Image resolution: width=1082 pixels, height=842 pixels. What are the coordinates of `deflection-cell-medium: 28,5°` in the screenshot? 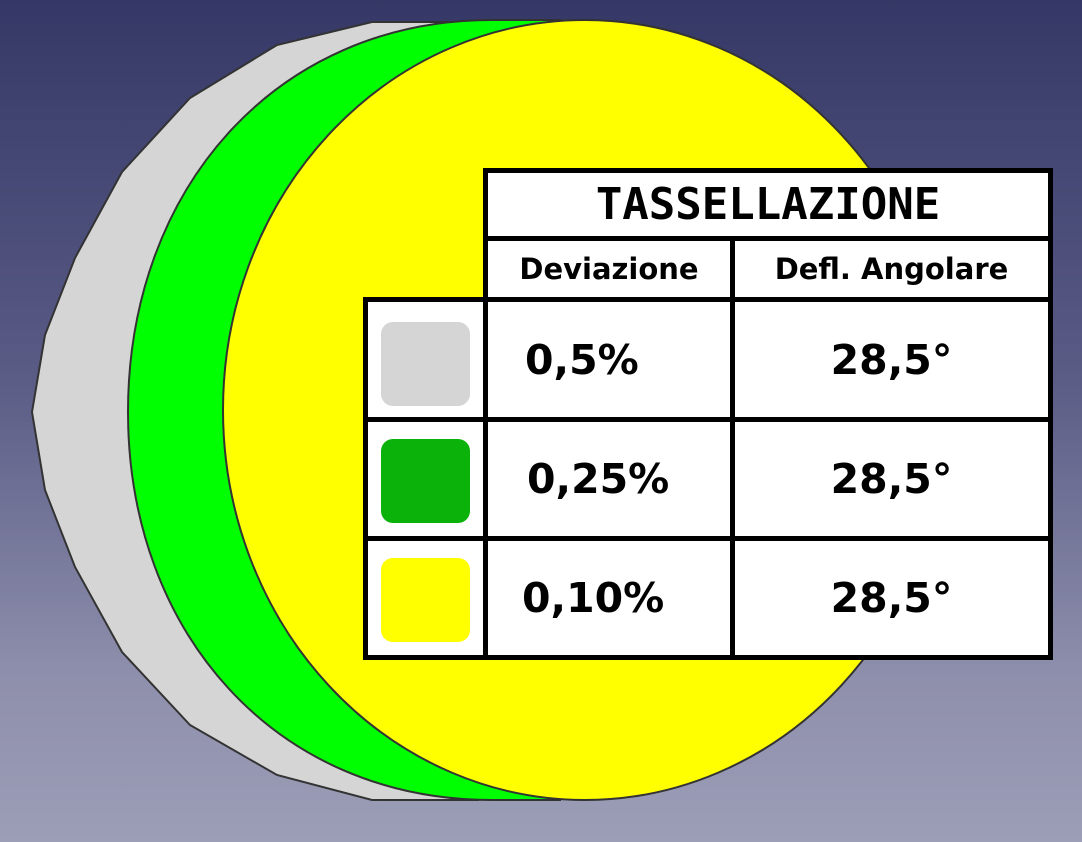 It's located at (891, 479).